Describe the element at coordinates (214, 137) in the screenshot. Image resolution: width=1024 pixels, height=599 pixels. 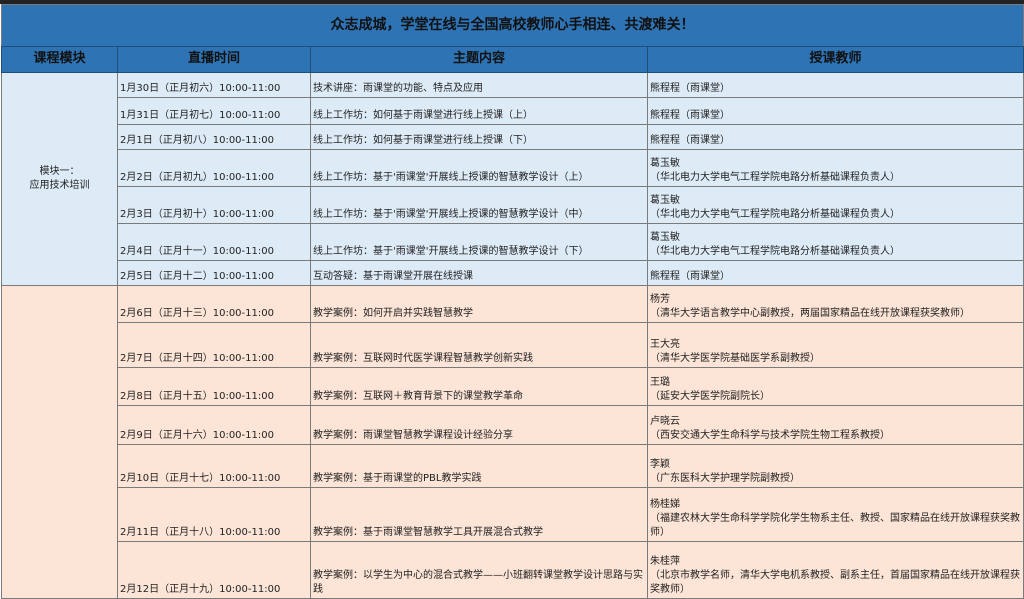
I see `time-cell: 2月1日（正月初八）10:00-11:00` at that location.